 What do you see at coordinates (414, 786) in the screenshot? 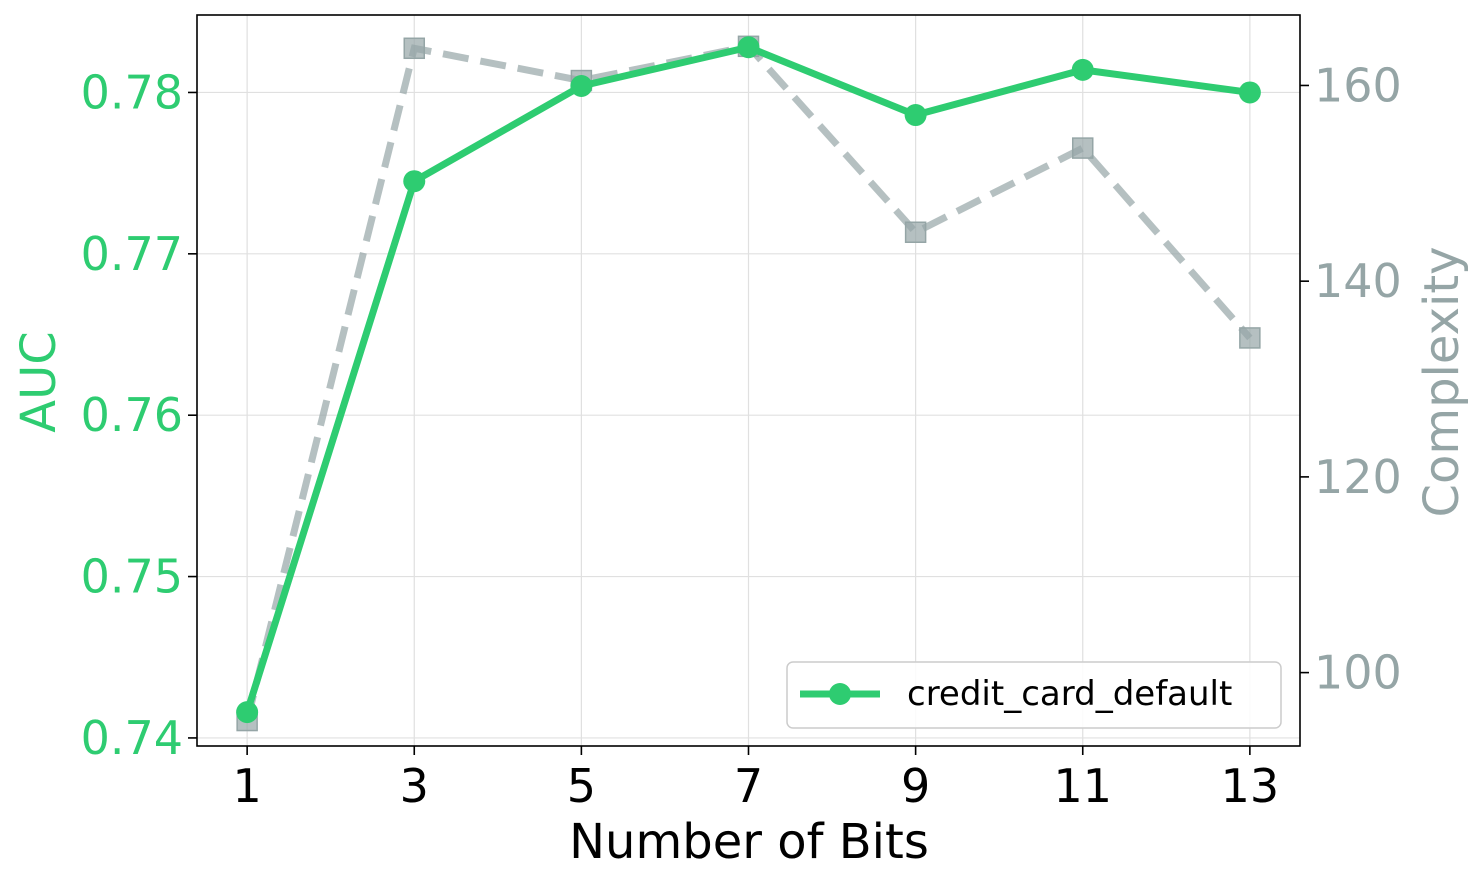
I see `x-tick-label: 3` at bounding box center [414, 786].